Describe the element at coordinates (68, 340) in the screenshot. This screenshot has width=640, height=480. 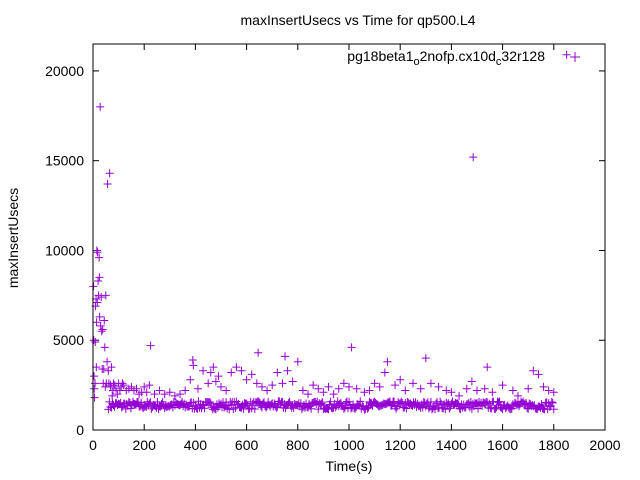
I see `y-tick-label: 5000` at that location.